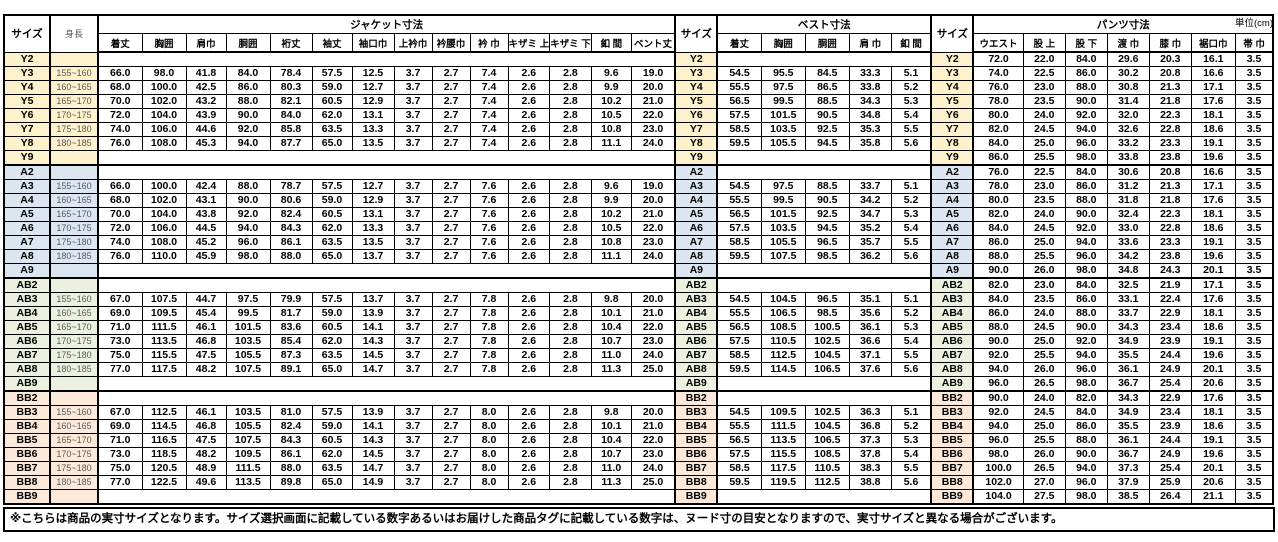 This screenshot has width=1278, height=542. Describe the element at coordinates (120, 440) in the screenshot. I see `jacket-value-cell: 71.0` at that location.